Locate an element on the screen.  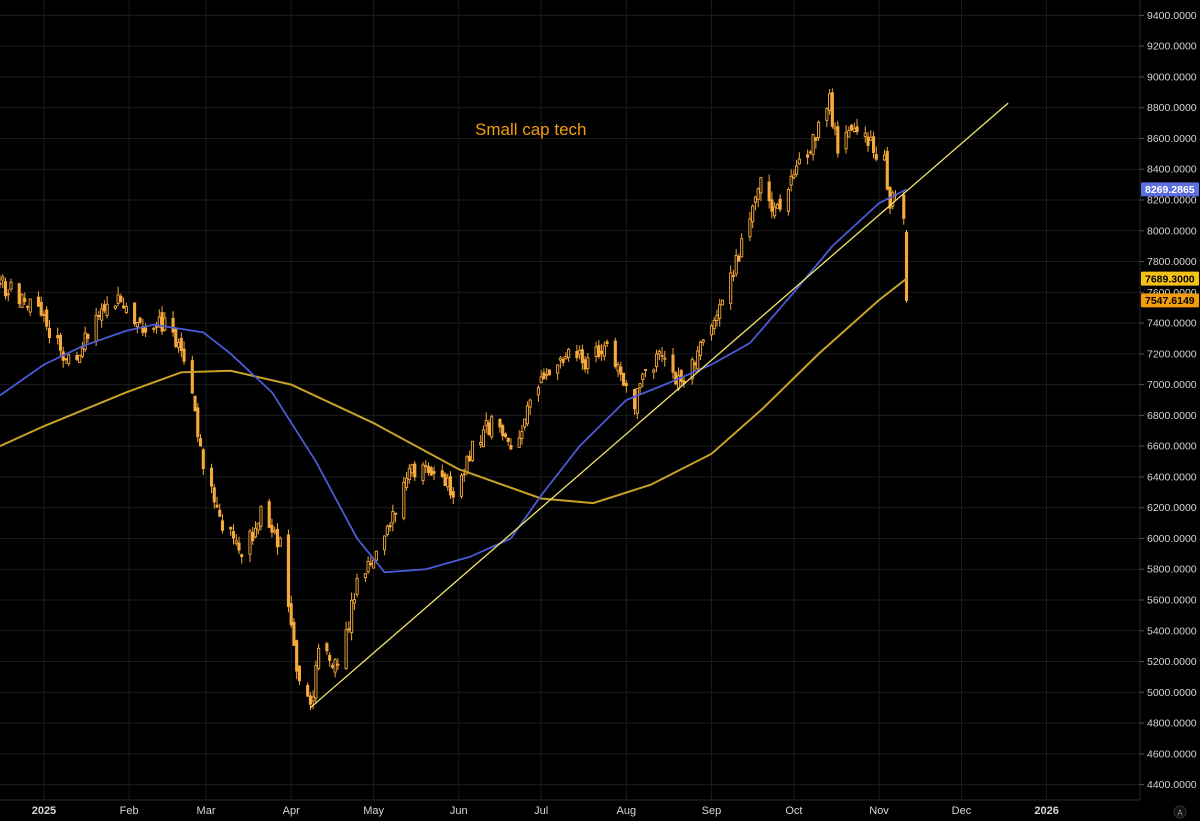
x-axis-panel is located at coordinates (600, 810).